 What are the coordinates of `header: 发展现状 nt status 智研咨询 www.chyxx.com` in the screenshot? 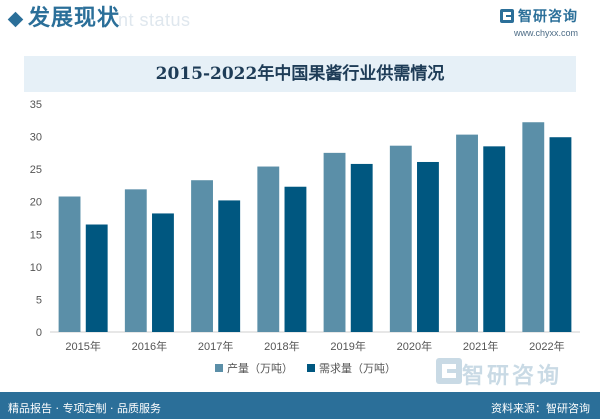 It's located at (300, 22).